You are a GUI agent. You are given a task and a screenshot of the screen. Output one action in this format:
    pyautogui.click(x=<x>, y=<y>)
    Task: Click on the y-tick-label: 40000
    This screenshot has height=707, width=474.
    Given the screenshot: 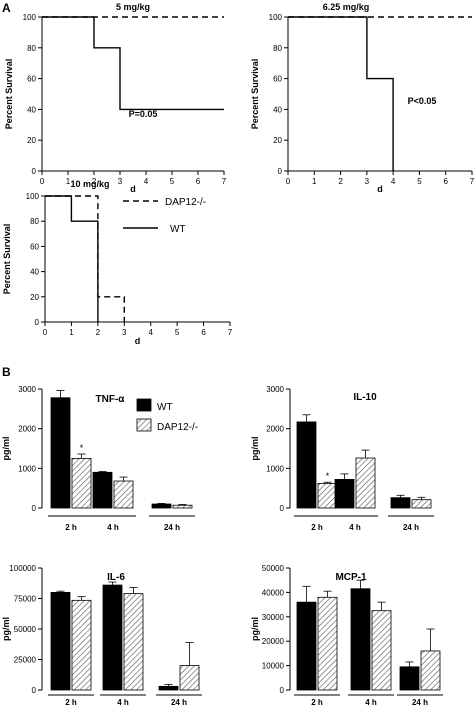 What is the action you would take?
    pyautogui.click(x=273, y=592)
    